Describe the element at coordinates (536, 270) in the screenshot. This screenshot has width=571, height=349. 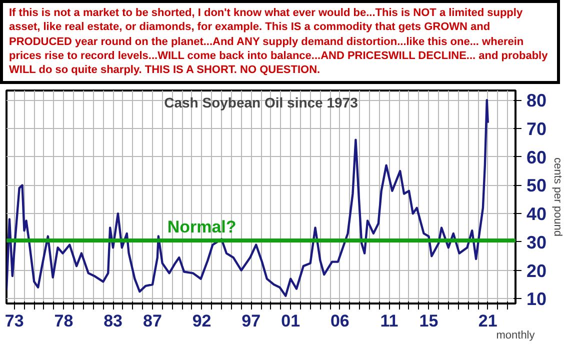
I see `y-tick-label: 20` at that location.